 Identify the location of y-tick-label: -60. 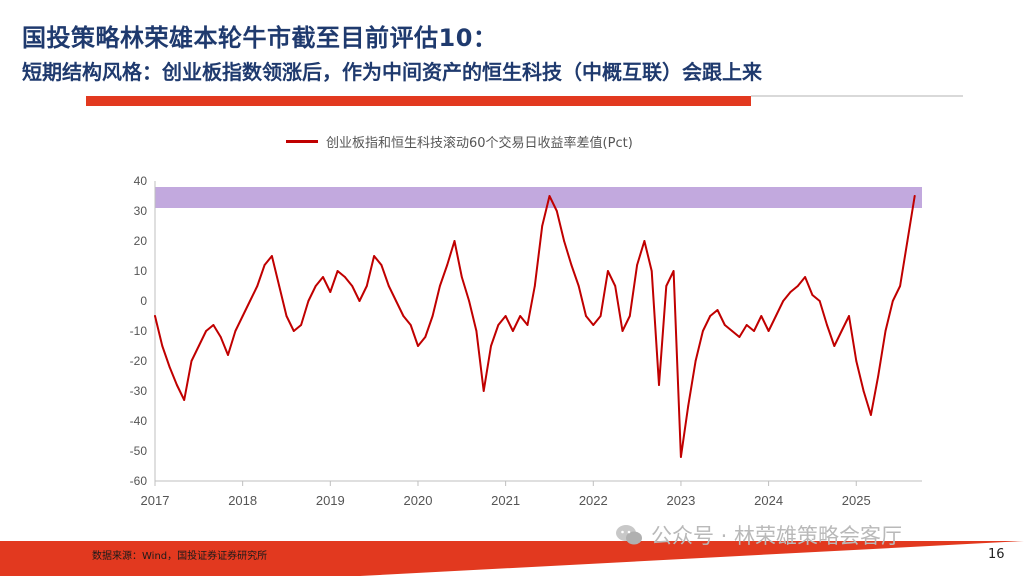
(139, 481).